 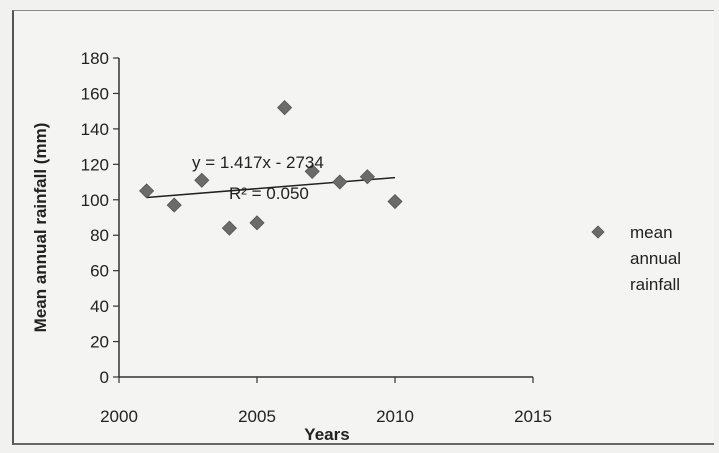 I want to click on y-tick-label: 40, so click(x=99, y=306).